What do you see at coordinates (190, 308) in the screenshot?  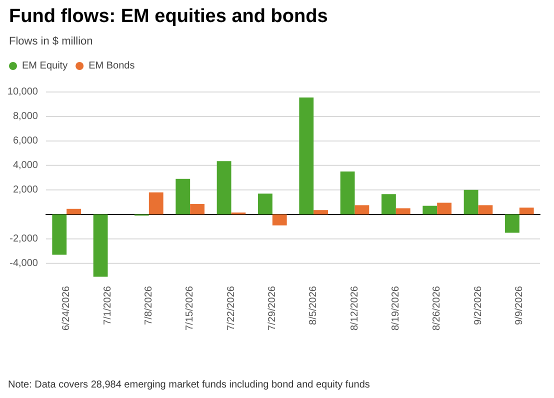 I see `x-tick-label: 7/15/2026` at bounding box center [190, 308].